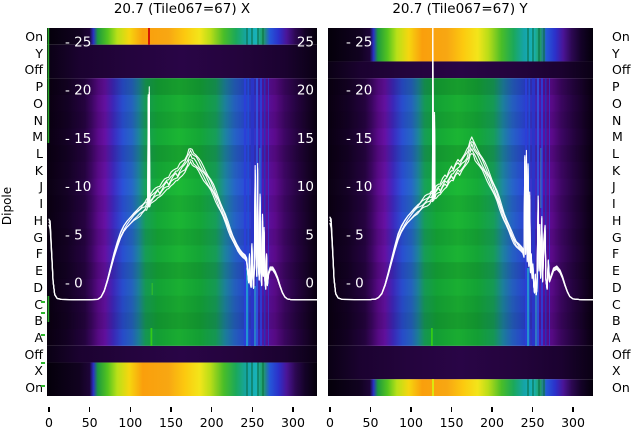 Image resolution: width=640 pixels, height=440 pixels. What do you see at coordinates (359, 163) in the screenshot?
I see `inner-tick-labels: - 25 - 20 - 15 - 10 - 5 - 0` at bounding box center [359, 163].